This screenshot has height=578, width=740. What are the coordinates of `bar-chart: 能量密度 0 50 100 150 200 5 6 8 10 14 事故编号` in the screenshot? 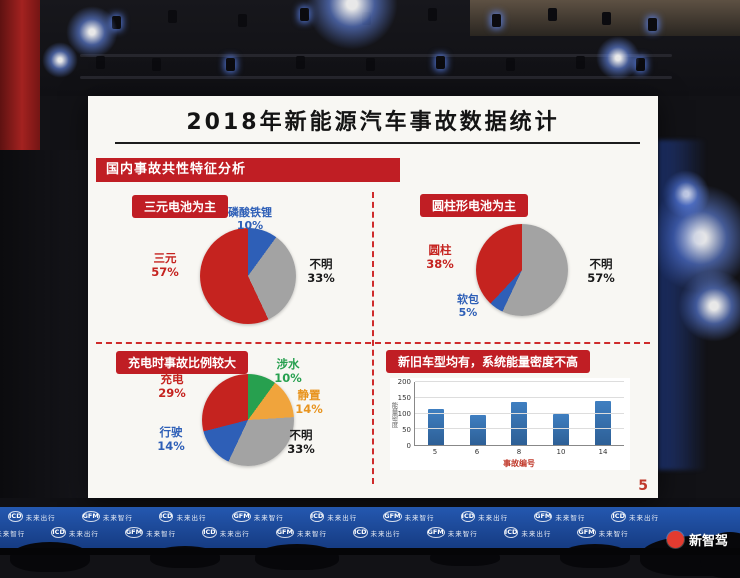 It's located at (510, 424).